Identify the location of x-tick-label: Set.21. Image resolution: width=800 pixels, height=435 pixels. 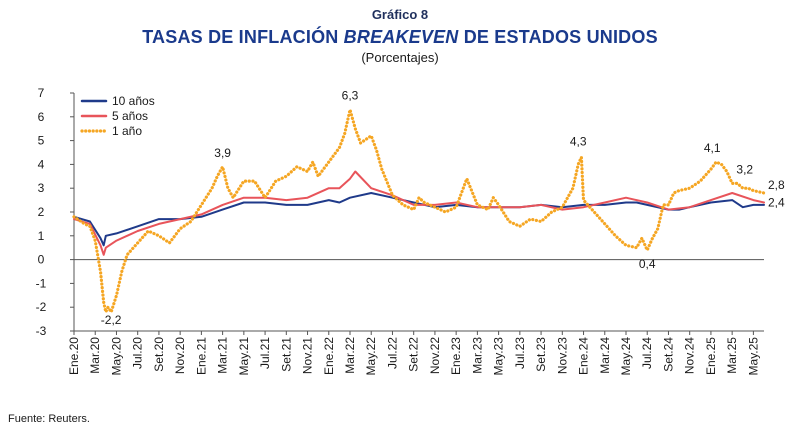
(286, 354).